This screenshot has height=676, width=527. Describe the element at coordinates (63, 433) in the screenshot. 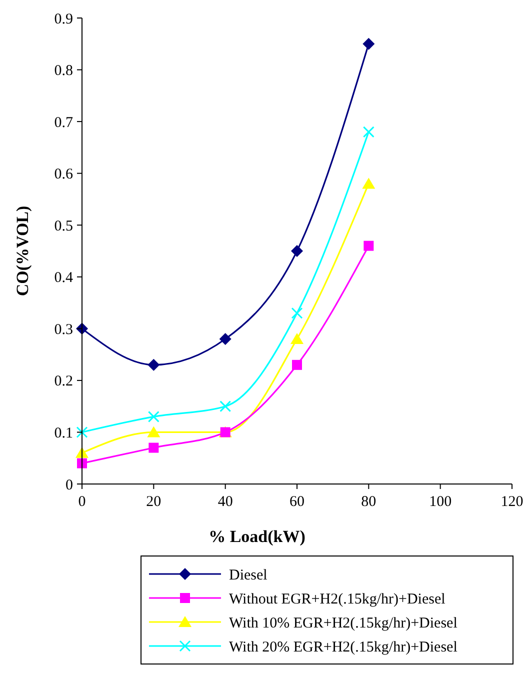

I see `y-tick-label: 0.1` at that location.